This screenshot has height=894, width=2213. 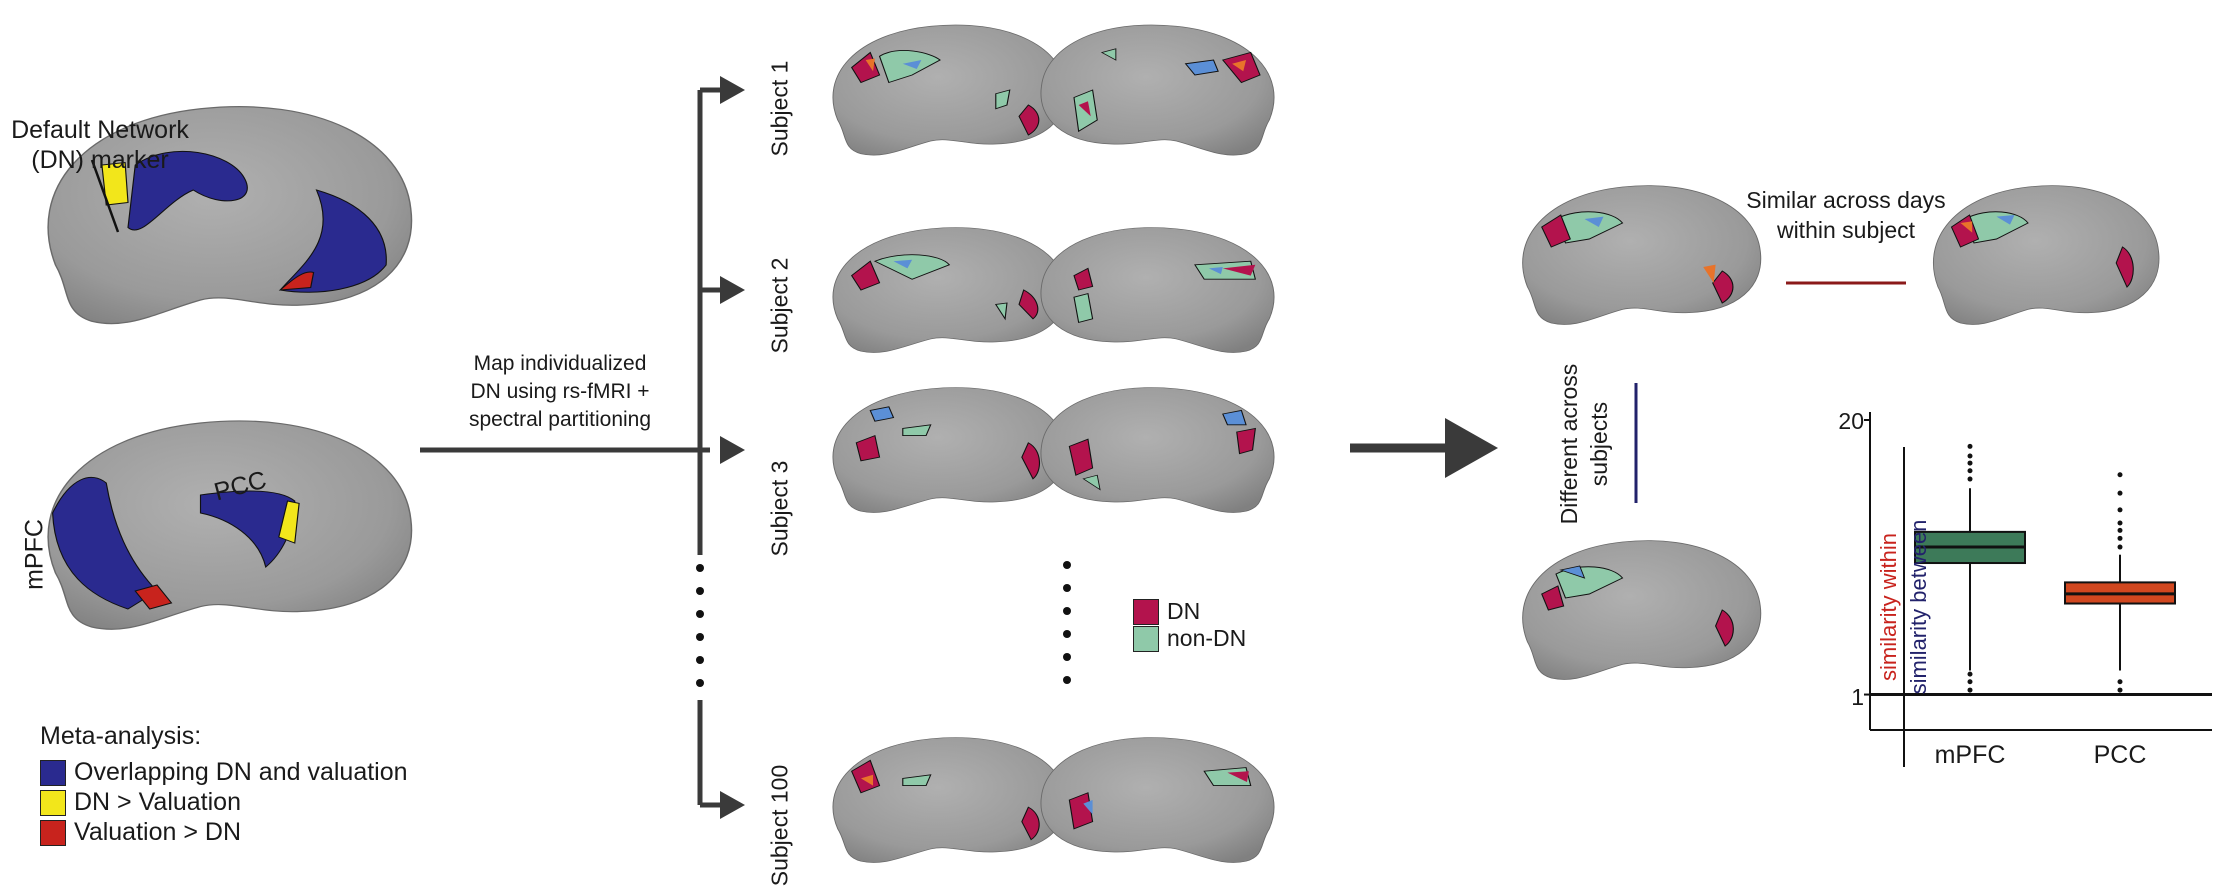 I want to click on legend-swatch-red, so click(x=53, y=832).